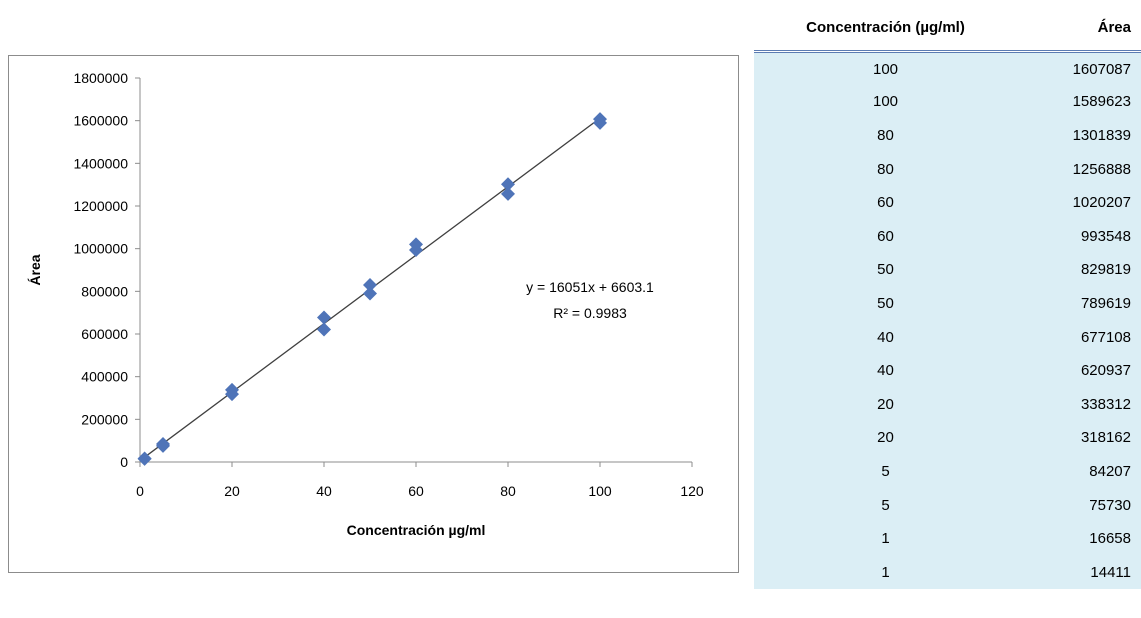 Image resolution: width=1141 pixels, height=618 pixels. I want to click on table-row: 100 1589623, so click(947, 102).